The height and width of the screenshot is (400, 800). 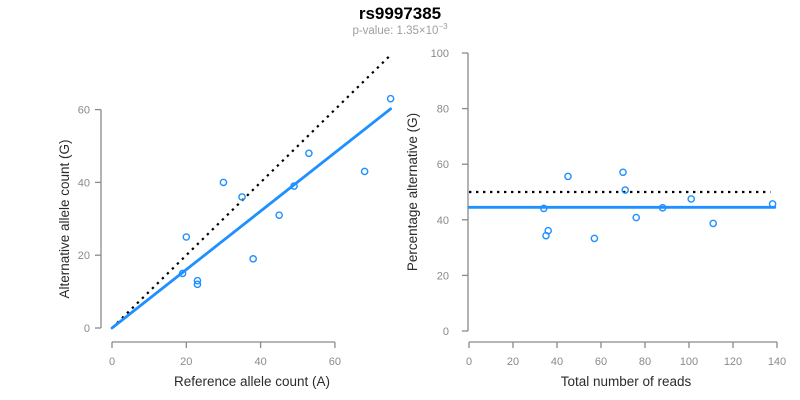 I want to click on p-value-exponent: −3, so click(x=443, y=27).